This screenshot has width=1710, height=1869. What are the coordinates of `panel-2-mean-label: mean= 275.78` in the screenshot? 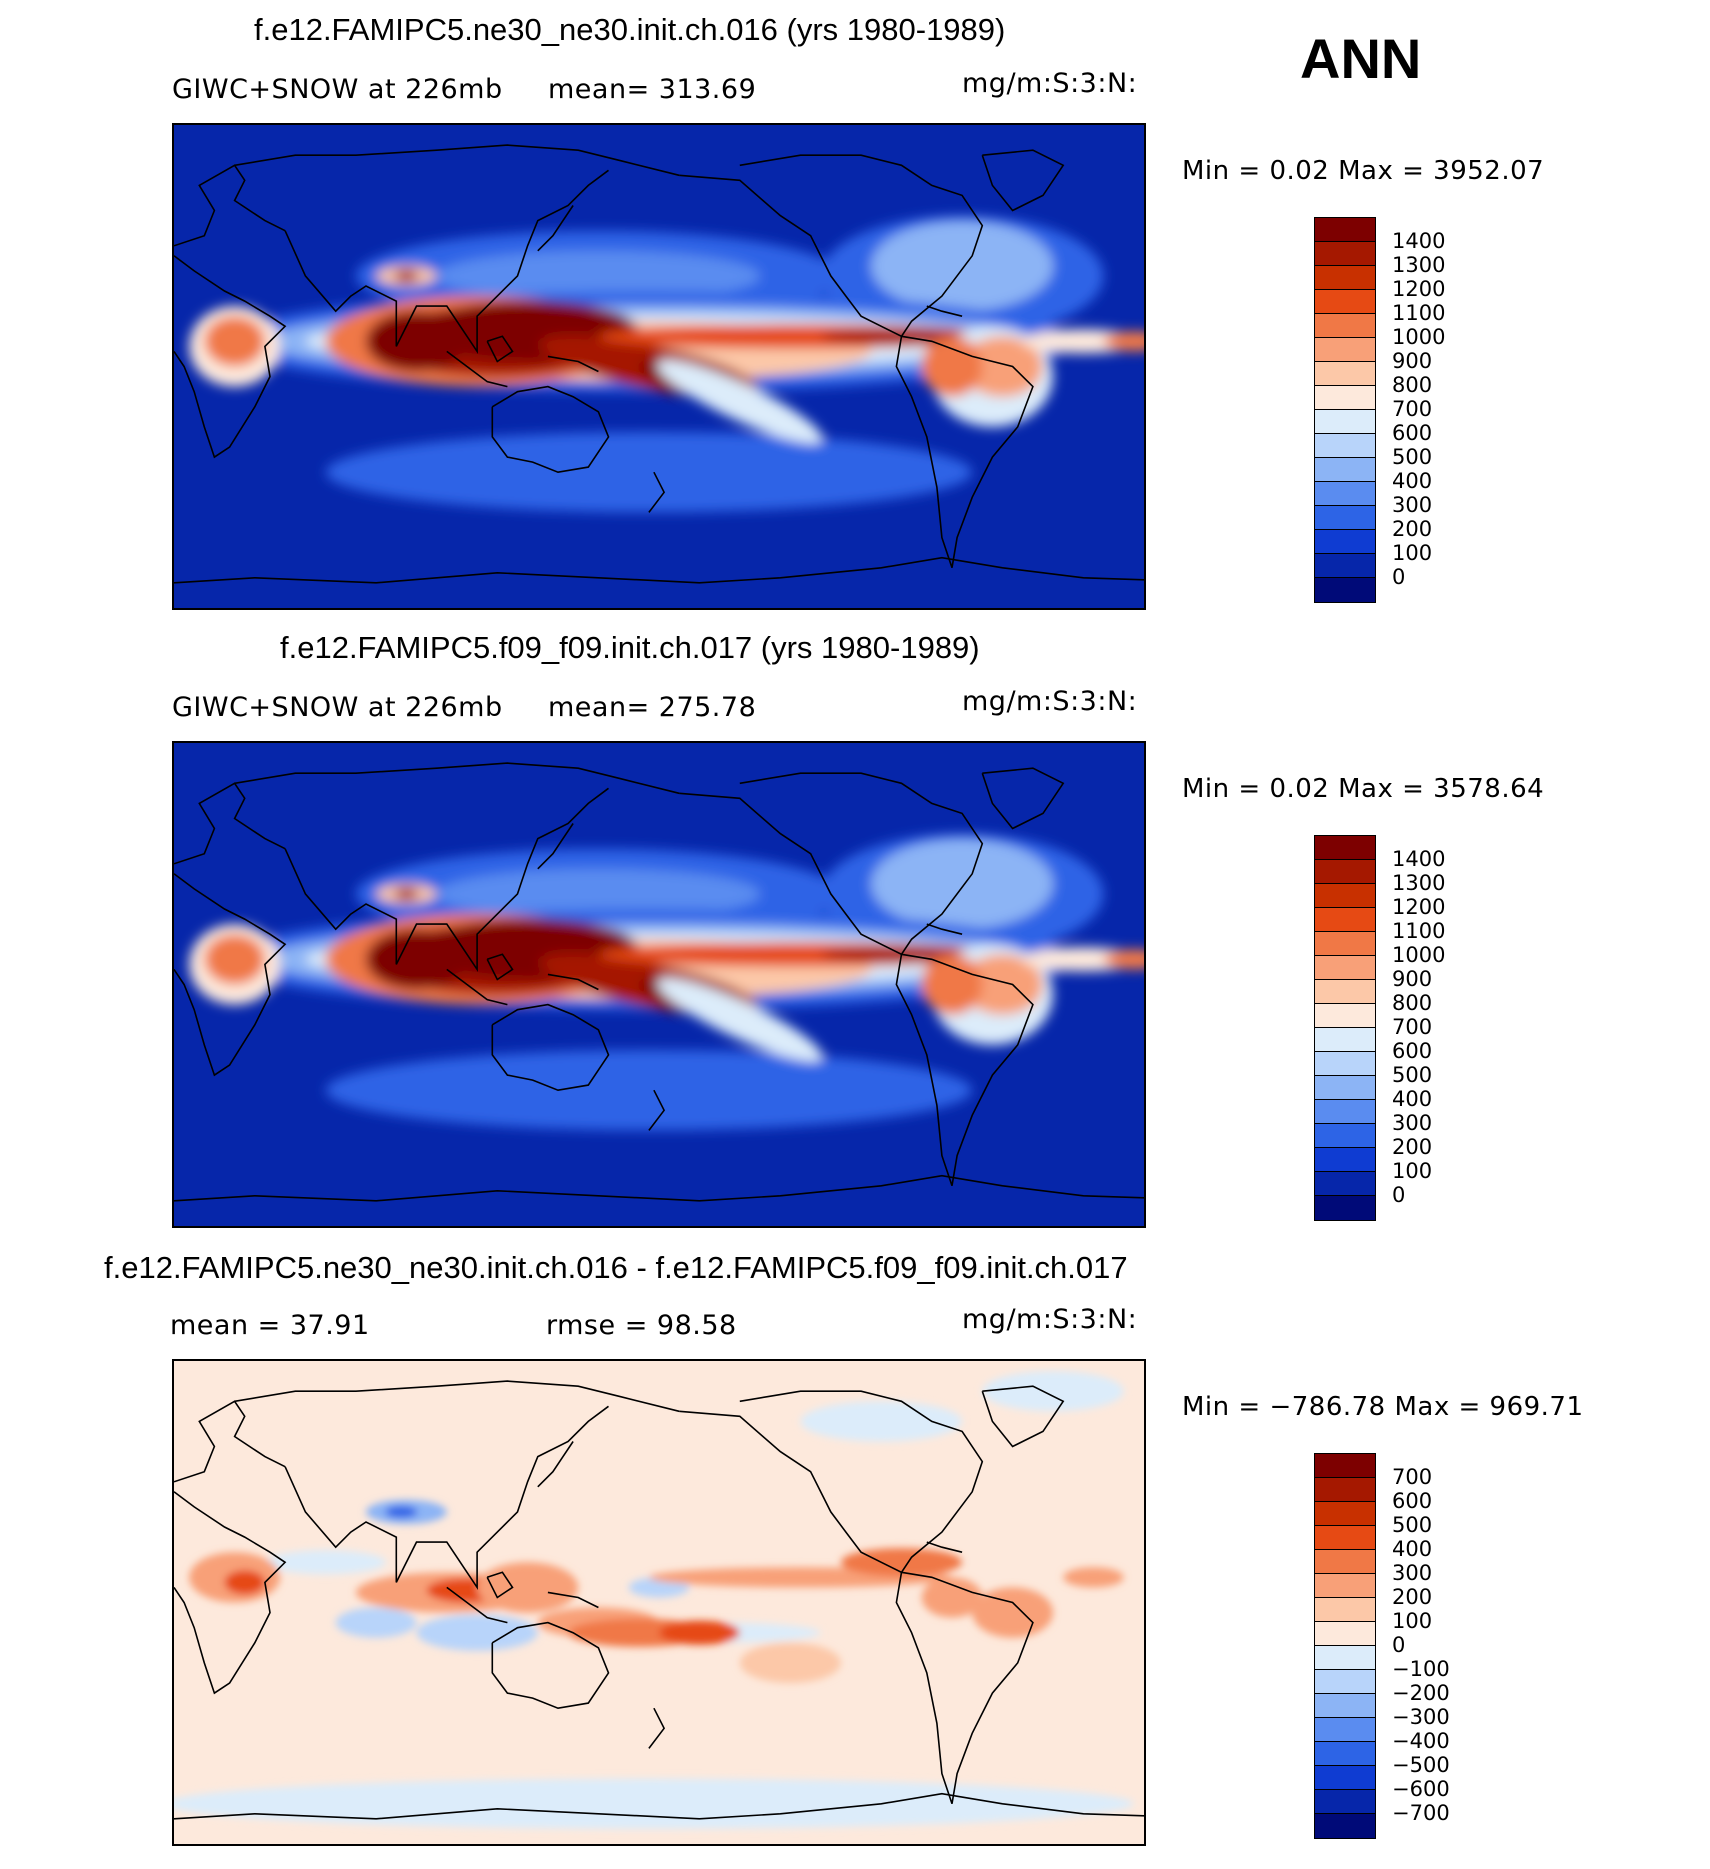 It's located at (652, 707).